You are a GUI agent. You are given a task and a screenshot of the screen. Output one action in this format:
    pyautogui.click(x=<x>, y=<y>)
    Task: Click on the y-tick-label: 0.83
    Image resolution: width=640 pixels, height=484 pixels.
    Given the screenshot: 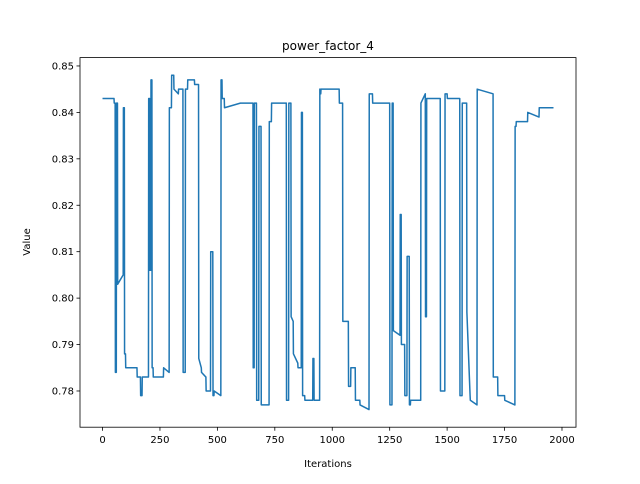 What is the action you would take?
    pyautogui.click(x=63, y=159)
    